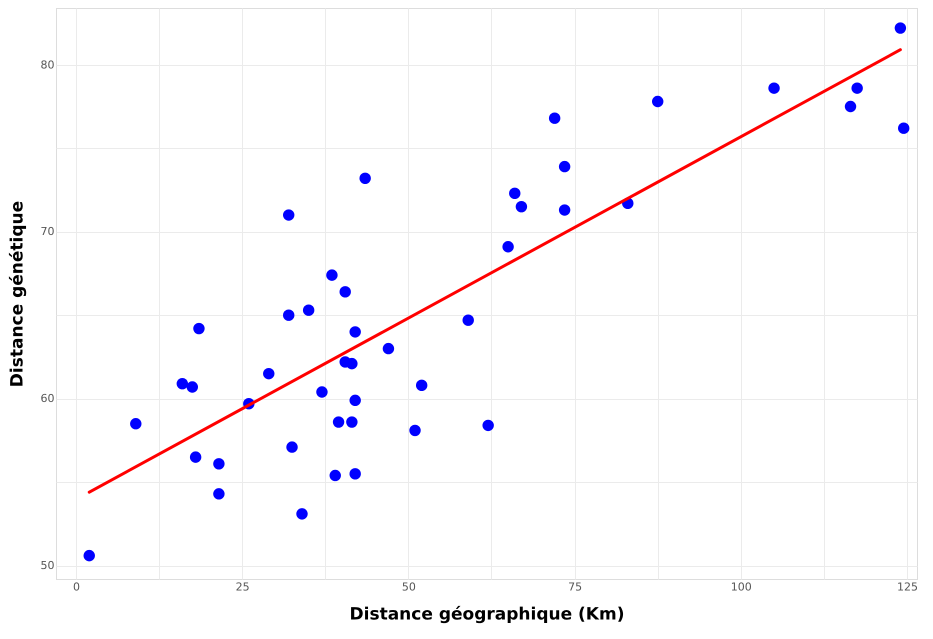  Describe the element at coordinates (76, 587) in the screenshot. I see `x-tick-label: 0` at that location.